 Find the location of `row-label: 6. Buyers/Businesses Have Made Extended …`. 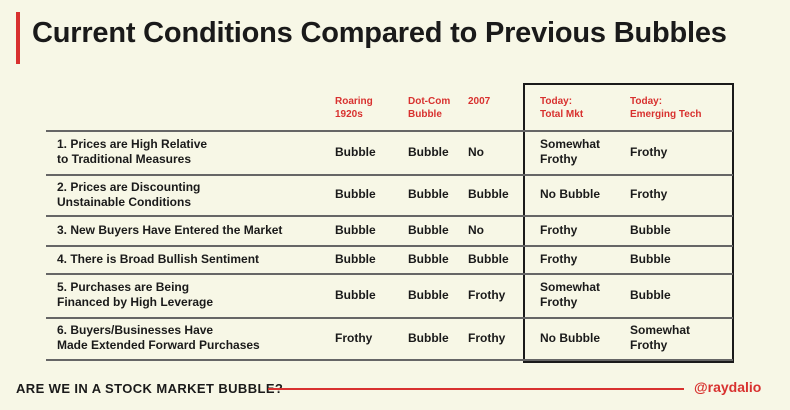

row-label: 6. Buyers/Businesses Have Made Extended … is located at coordinates (158, 337).